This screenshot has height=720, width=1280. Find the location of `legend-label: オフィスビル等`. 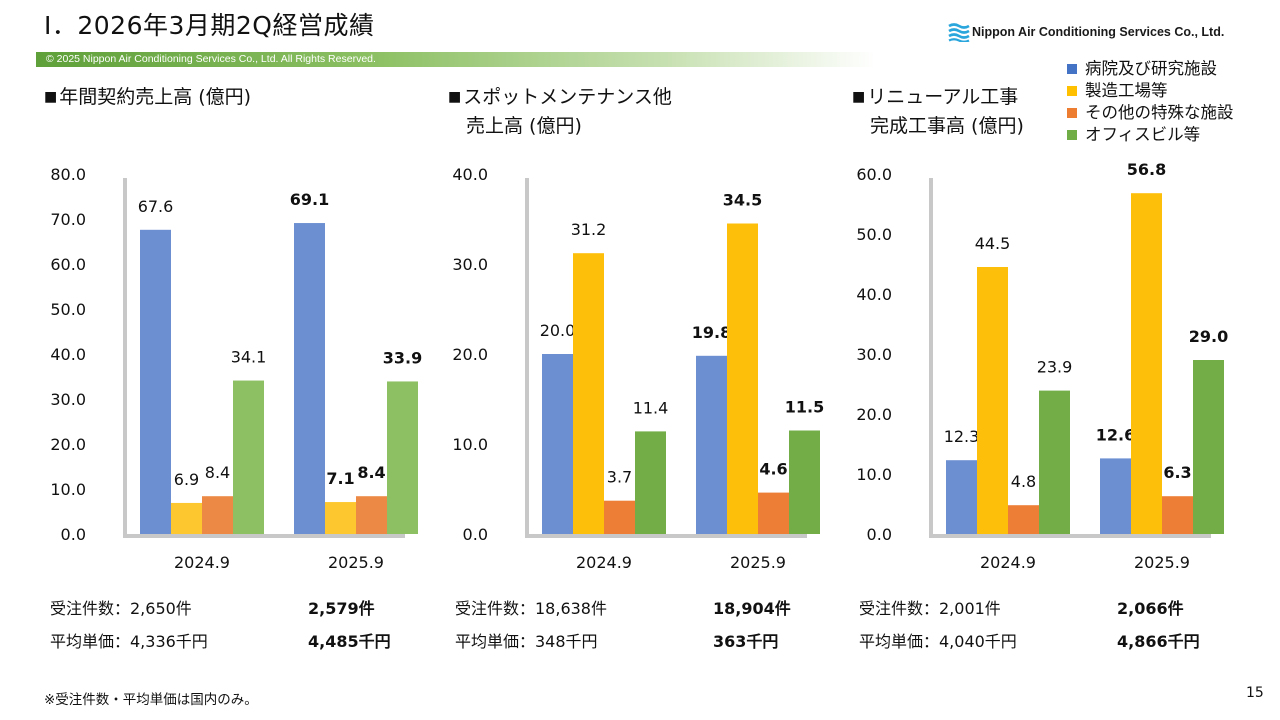

legend-label: オフィスビル等 is located at coordinates (1143, 134).